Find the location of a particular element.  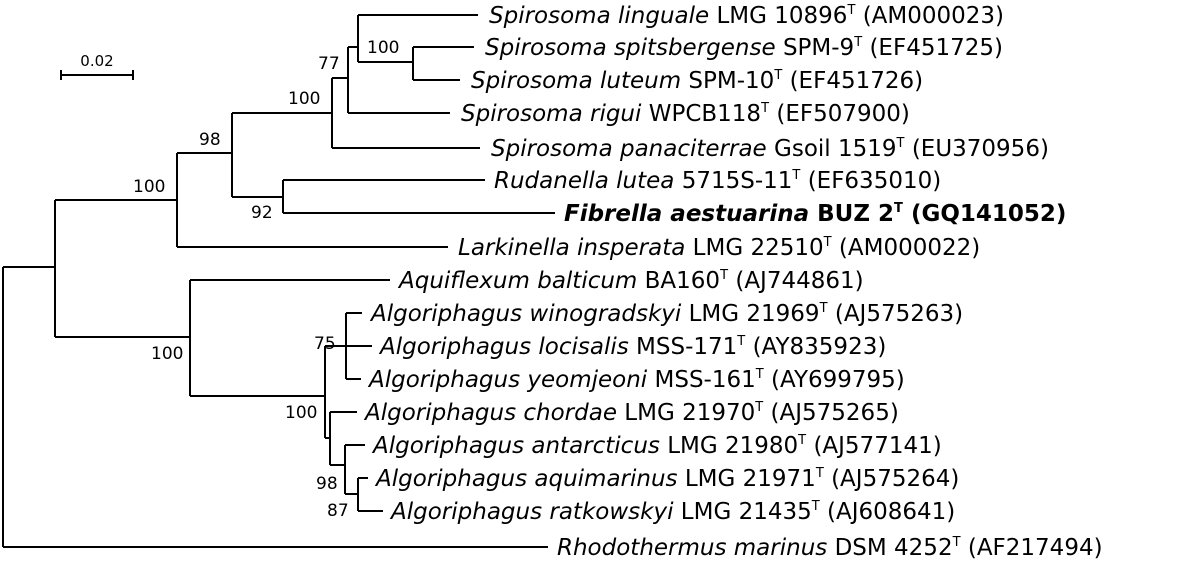

scale-bar-label: 0.02 is located at coordinates (96, 61).